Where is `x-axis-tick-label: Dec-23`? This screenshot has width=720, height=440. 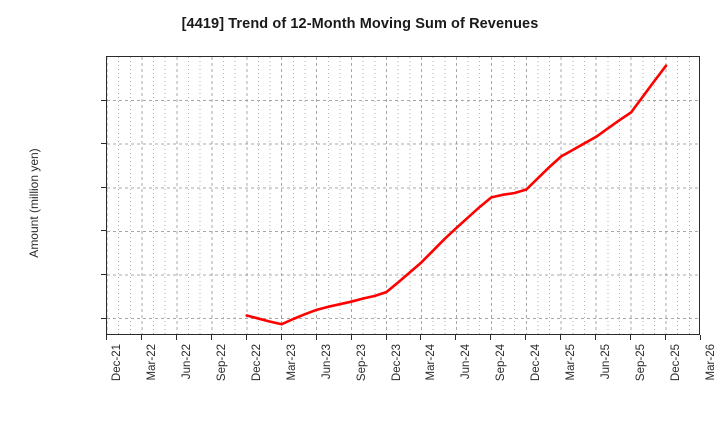 x-axis-tick-label: Dec-23 is located at coordinates (396, 363).